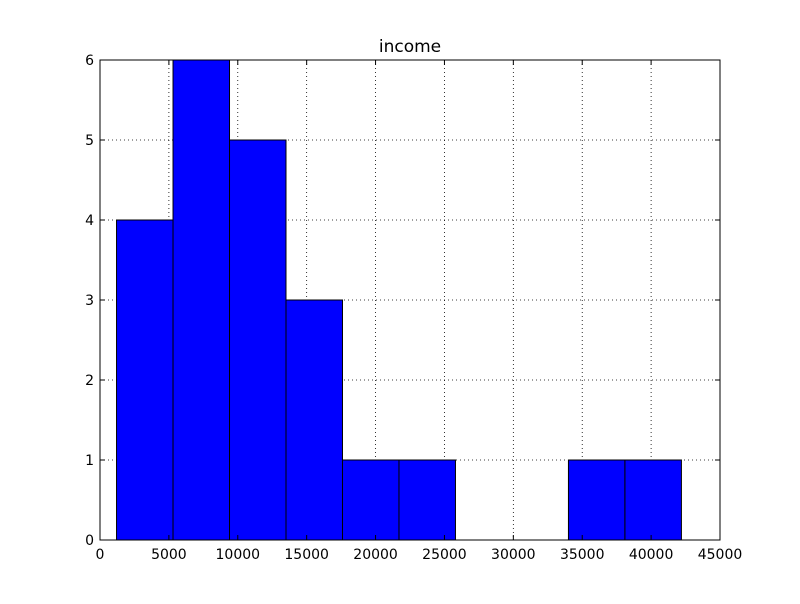  What do you see at coordinates (169, 555) in the screenshot?
I see `x-tick-label-1: 5000` at bounding box center [169, 555].